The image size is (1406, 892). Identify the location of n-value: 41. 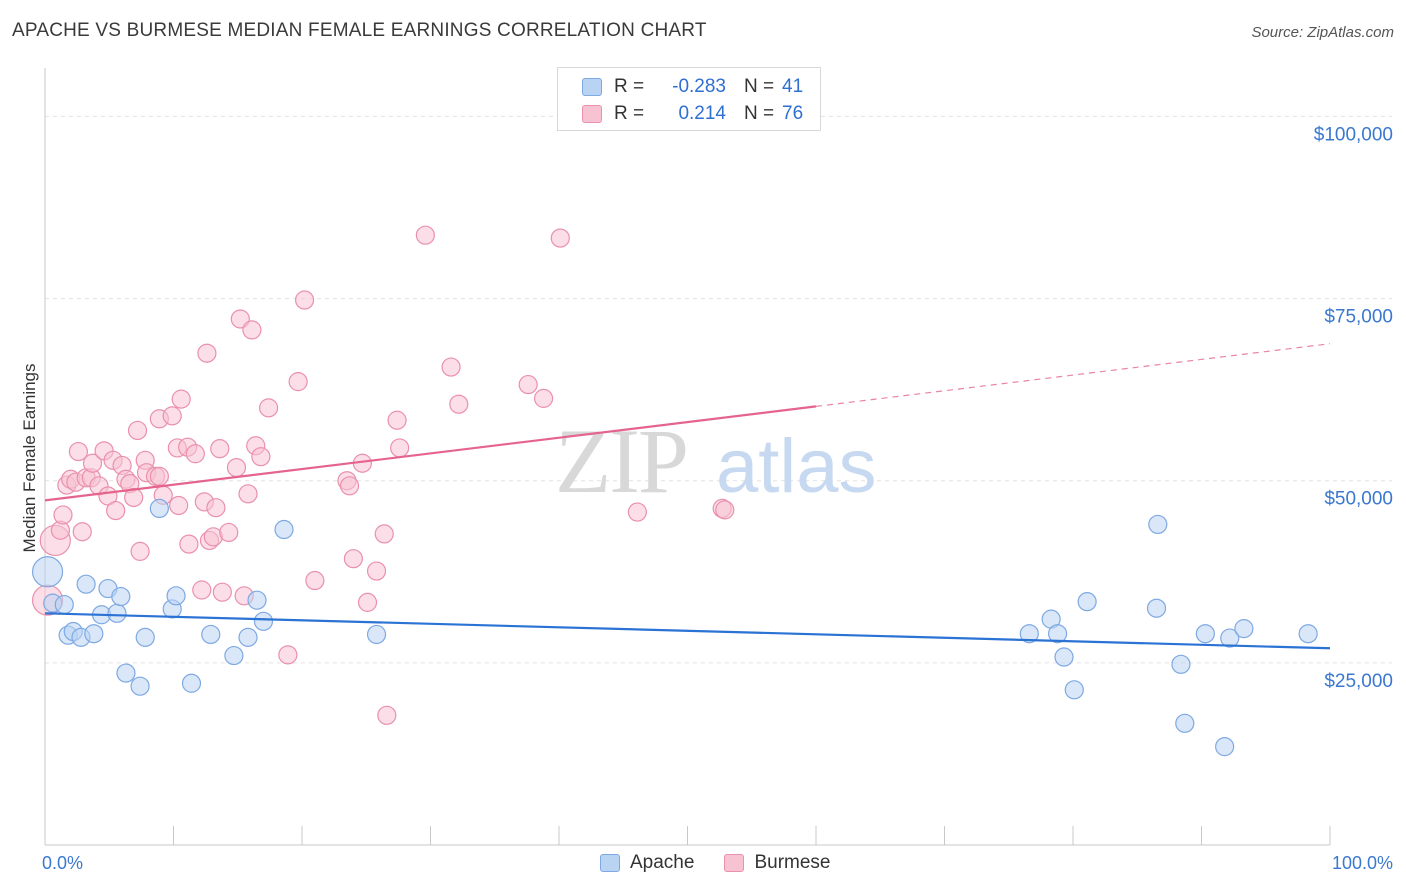
(793, 86).